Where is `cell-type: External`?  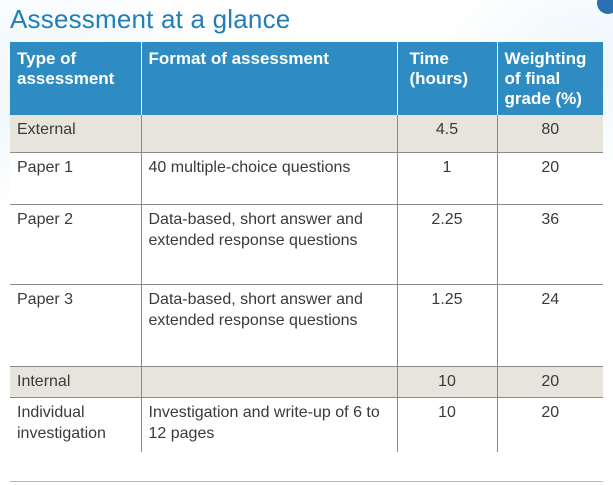
cell-type: External is located at coordinates (76, 133).